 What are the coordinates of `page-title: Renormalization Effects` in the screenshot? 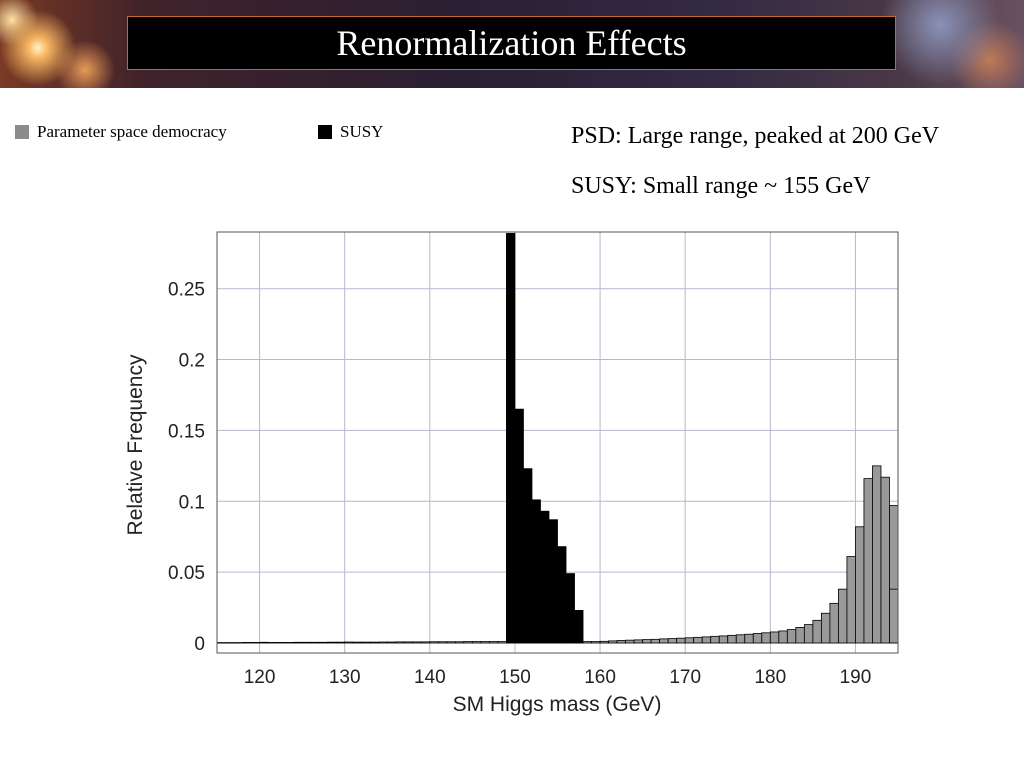 It's located at (511, 43).